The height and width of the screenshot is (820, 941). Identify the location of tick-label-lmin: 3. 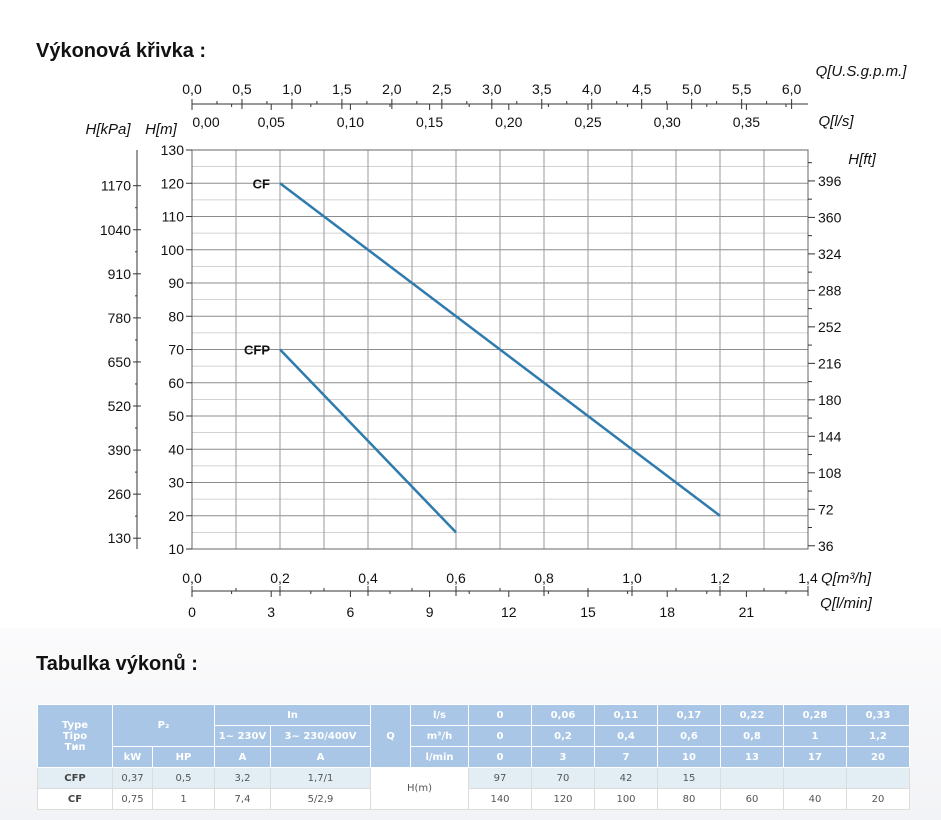
(271, 612).